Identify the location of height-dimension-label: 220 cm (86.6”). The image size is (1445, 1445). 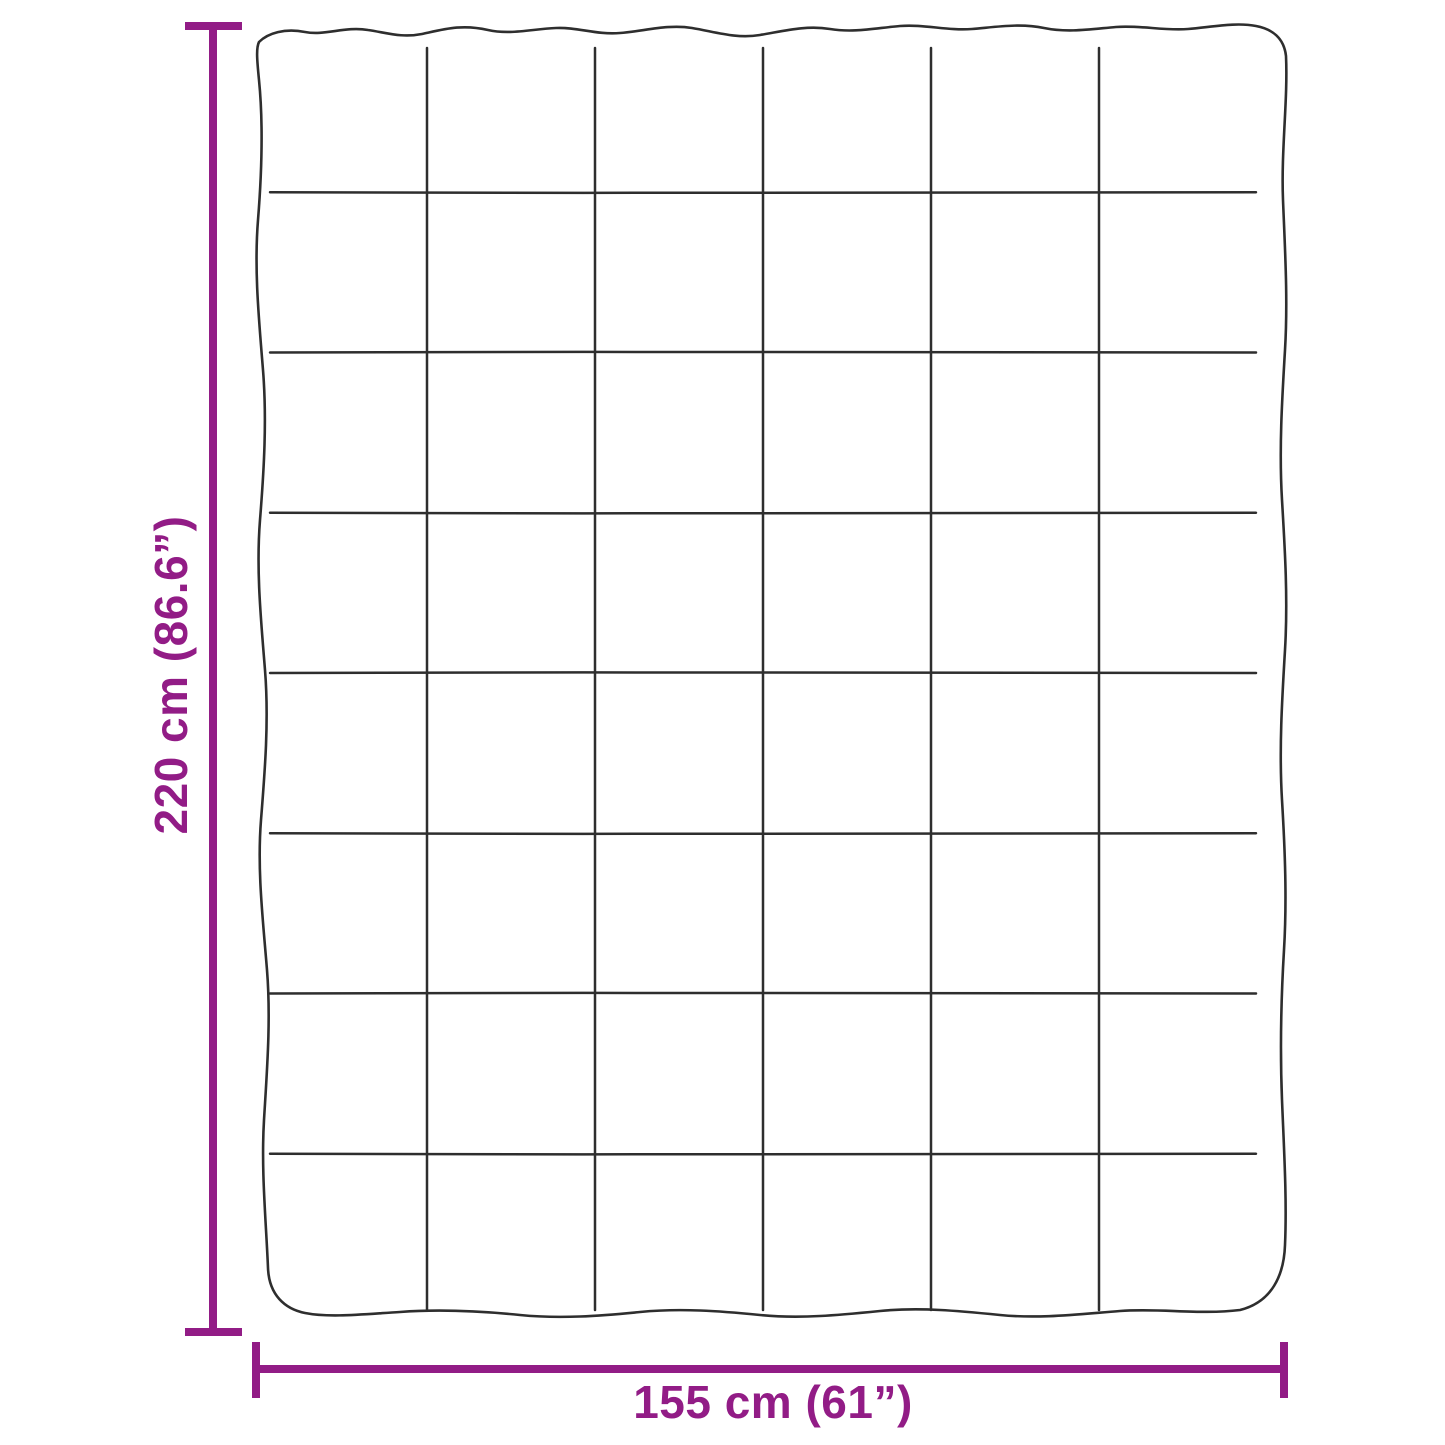
(171, 675).